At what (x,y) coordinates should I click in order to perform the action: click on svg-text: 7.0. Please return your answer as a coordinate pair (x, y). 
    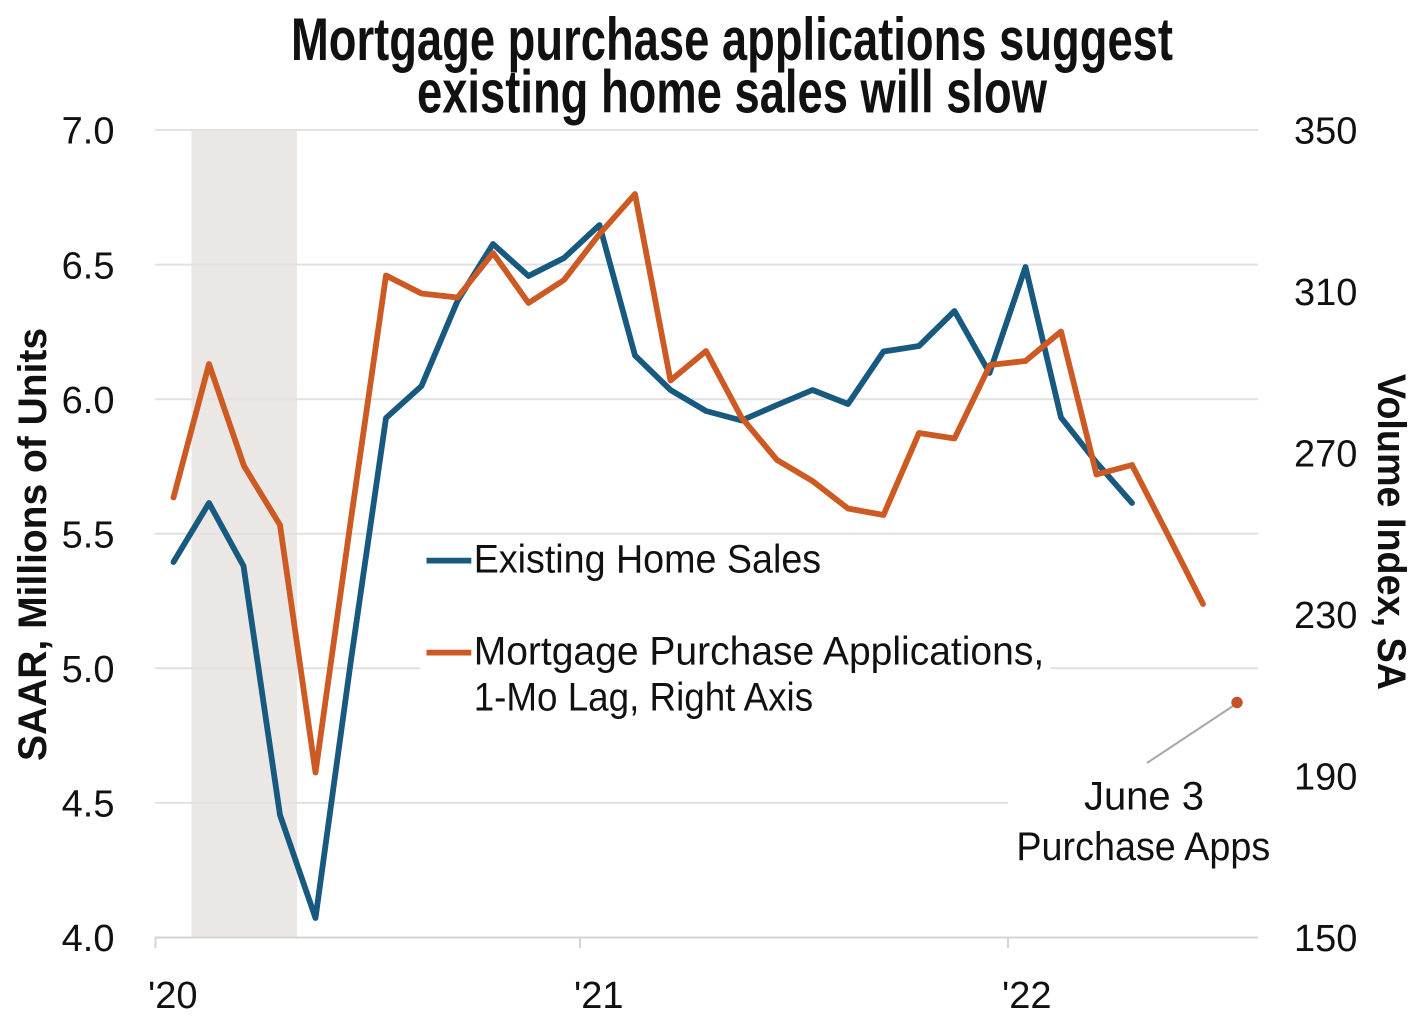
    Looking at the image, I should click on (88, 132).